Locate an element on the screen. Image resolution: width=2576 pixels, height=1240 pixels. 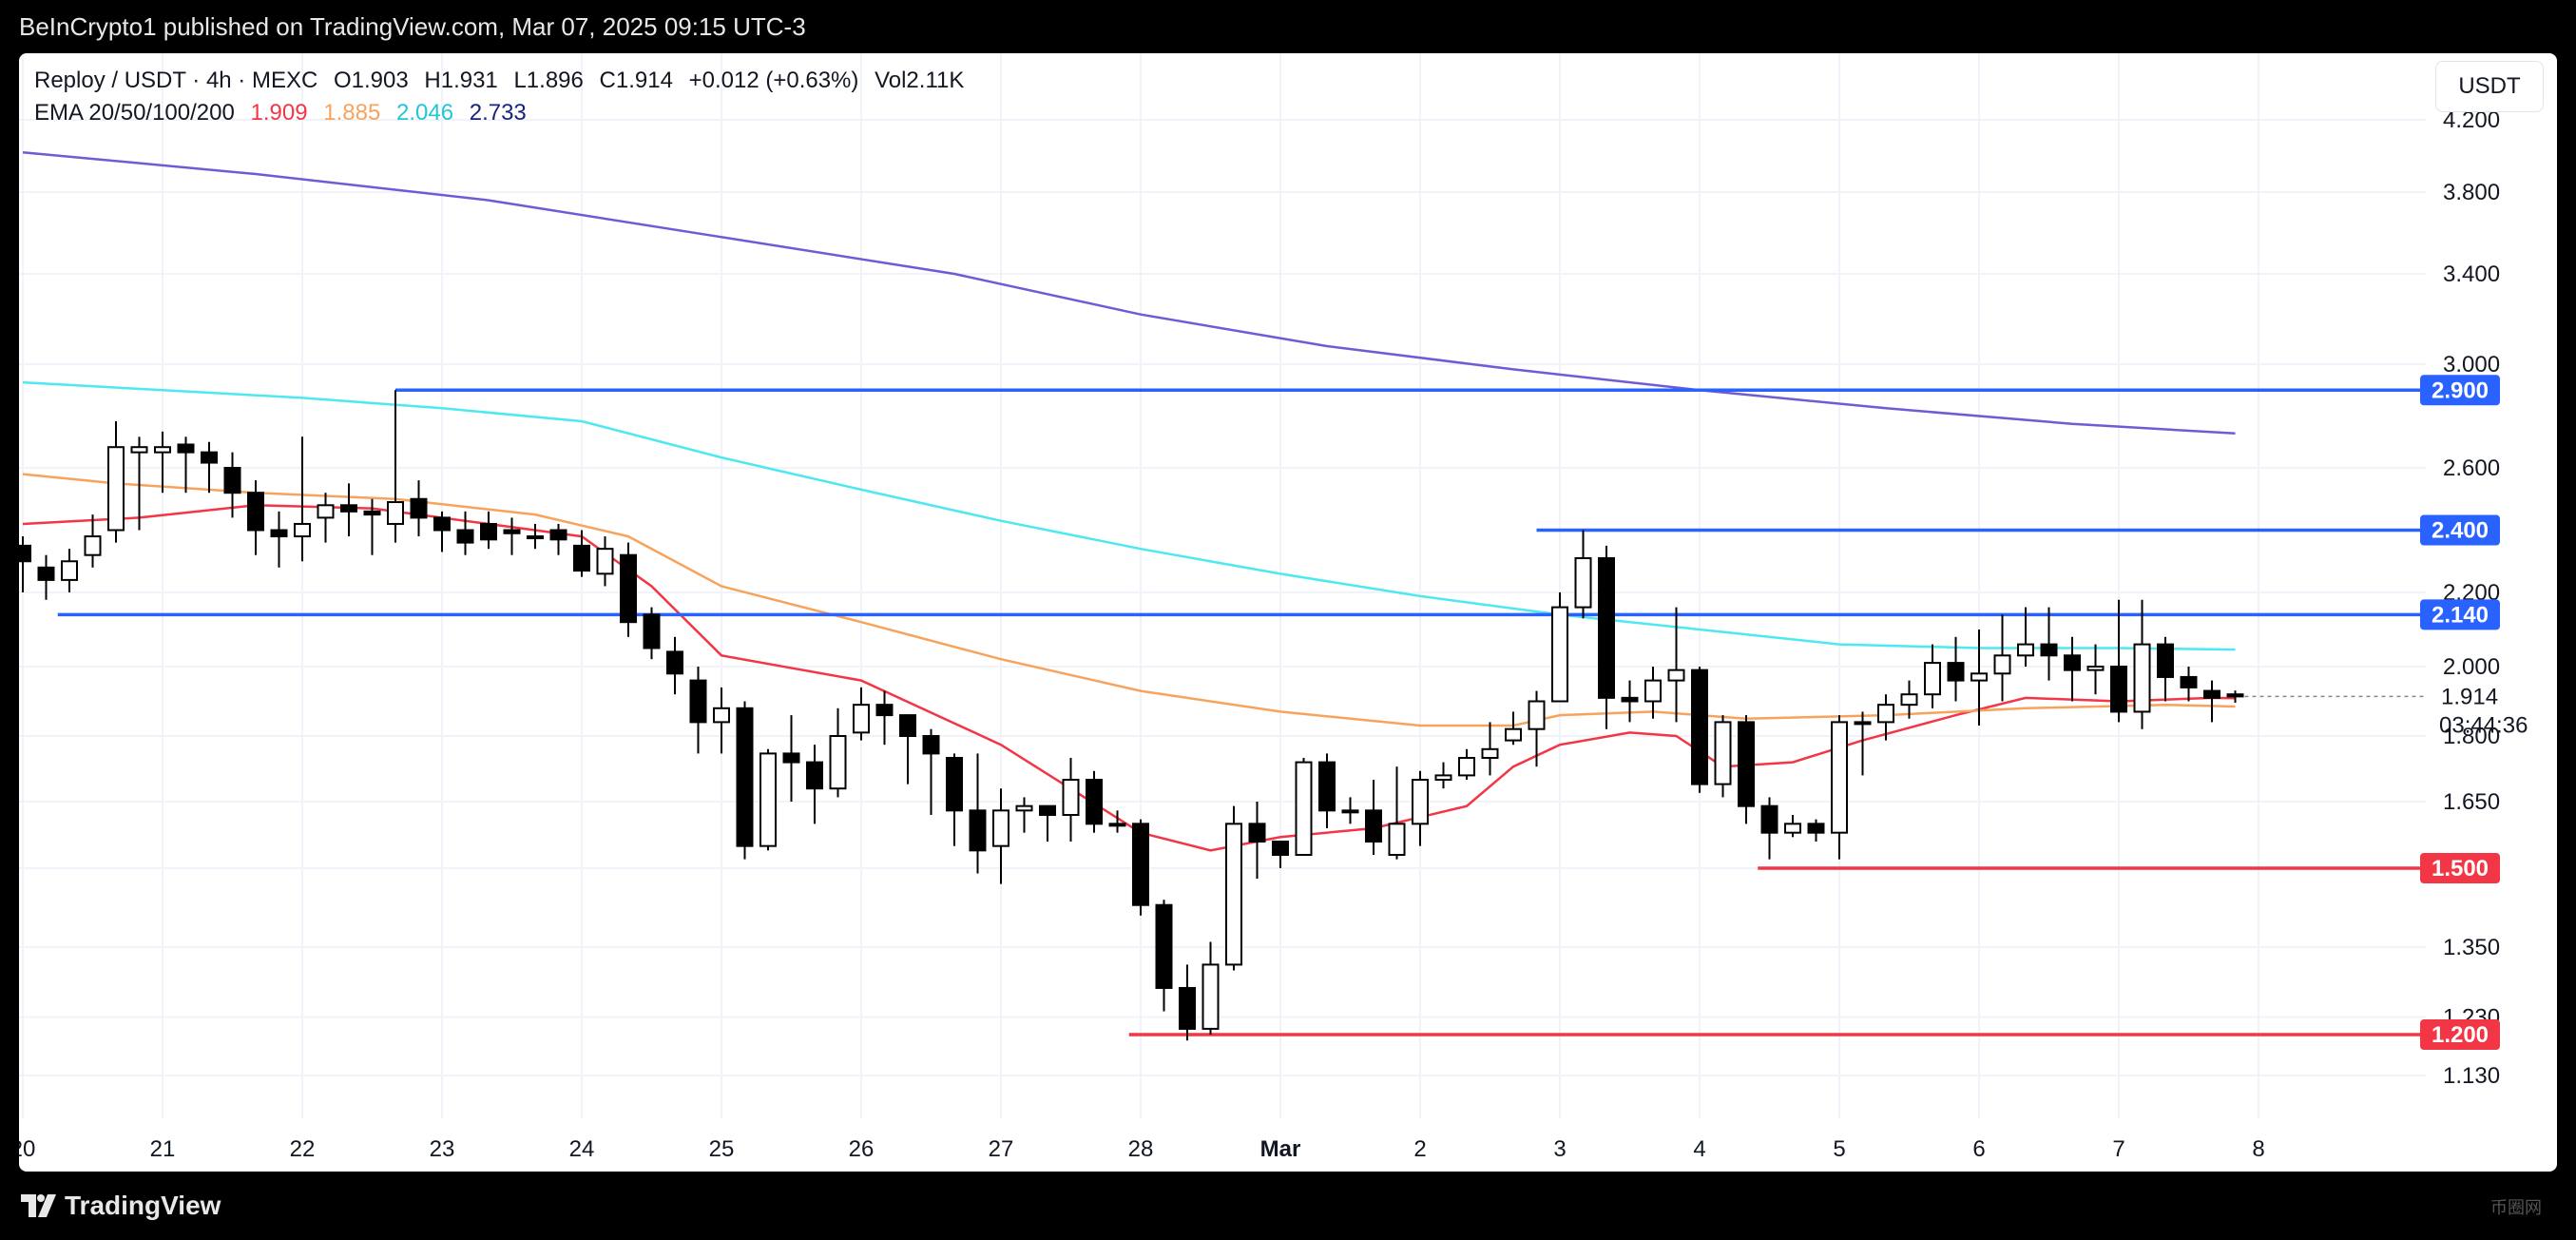
open-value: O1.903 is located at coordinates (371, 80).